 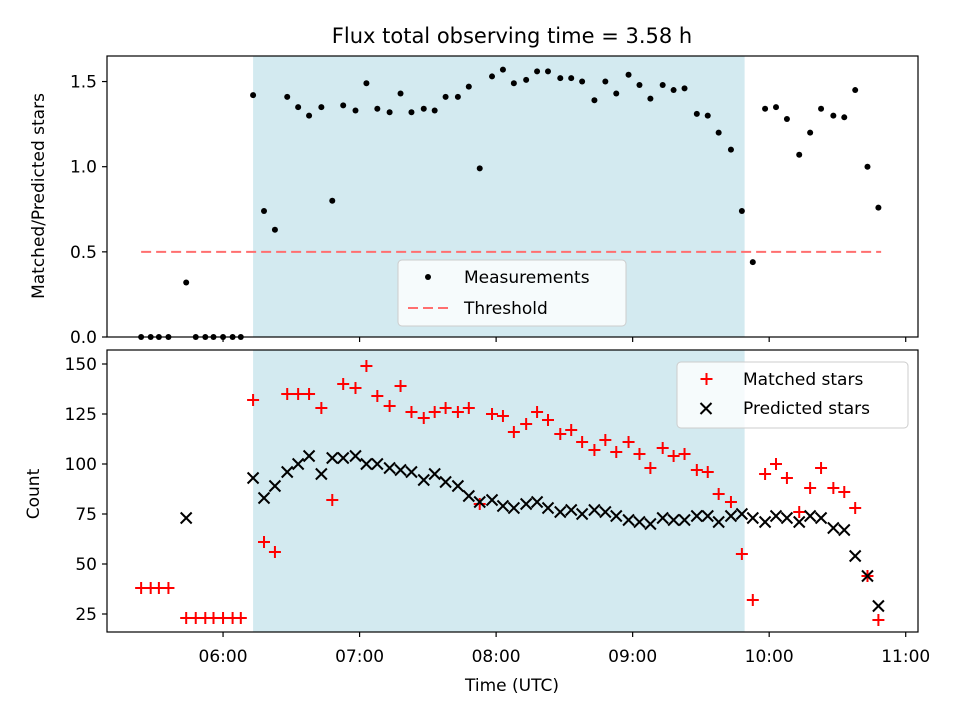 I want to click on x-tick-label: 07:00, so click(x=359, y=657).